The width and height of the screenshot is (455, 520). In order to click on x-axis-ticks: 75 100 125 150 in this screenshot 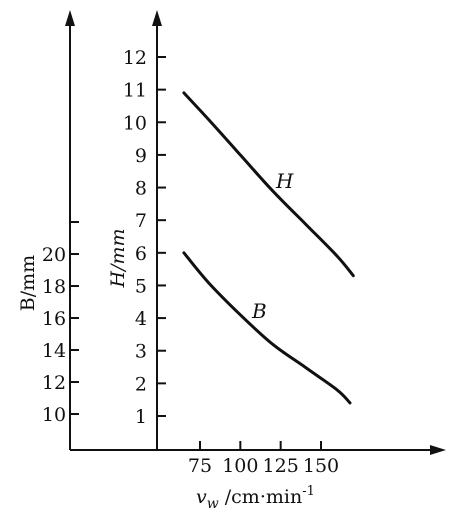, I will do `click(263, 459)`.